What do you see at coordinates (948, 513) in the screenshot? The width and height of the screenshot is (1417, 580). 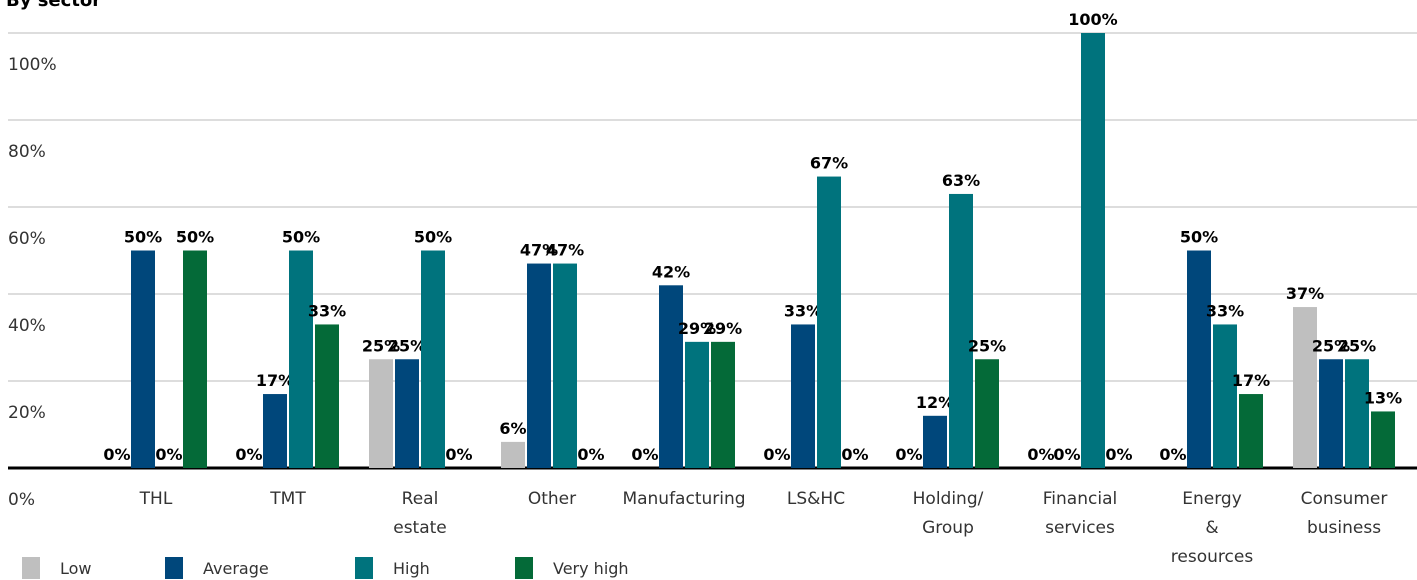 I see `x-tick-label: Holding/Group` at bounding box center [948, 513].